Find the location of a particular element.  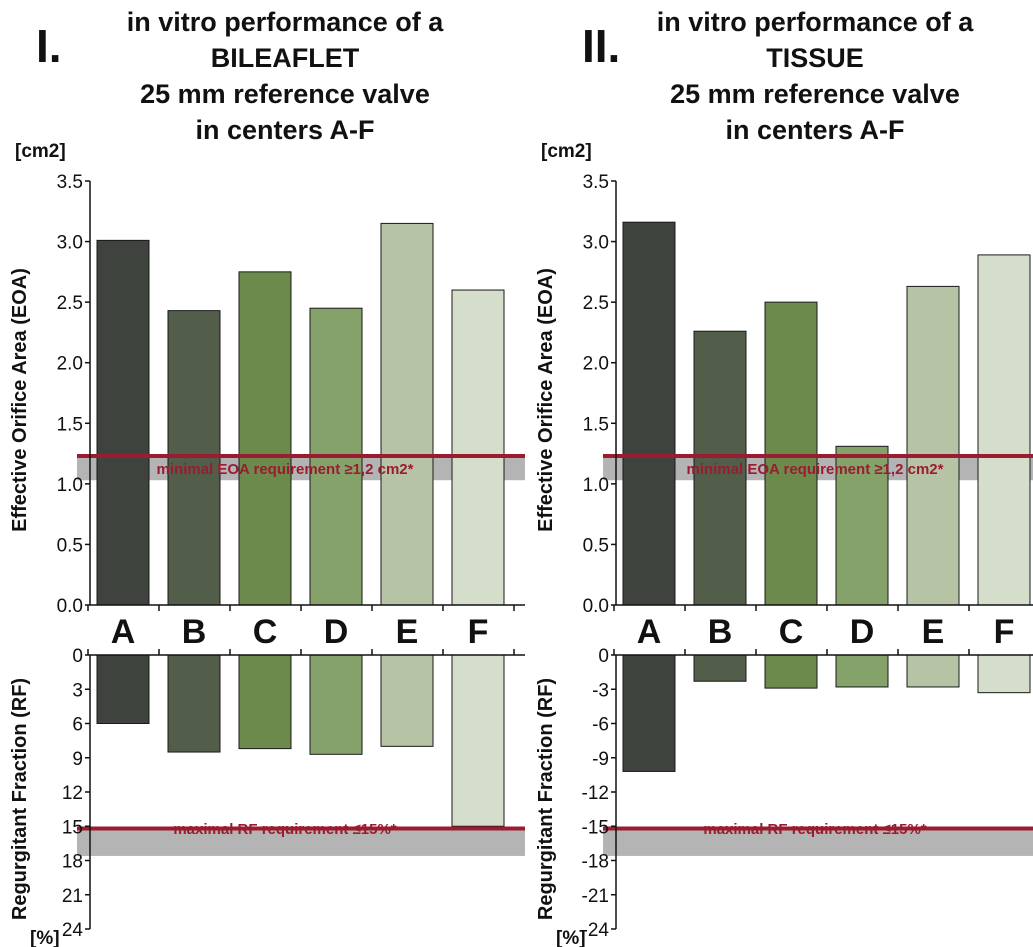

eoa-requirement-band is located at coordinates (301, 468).